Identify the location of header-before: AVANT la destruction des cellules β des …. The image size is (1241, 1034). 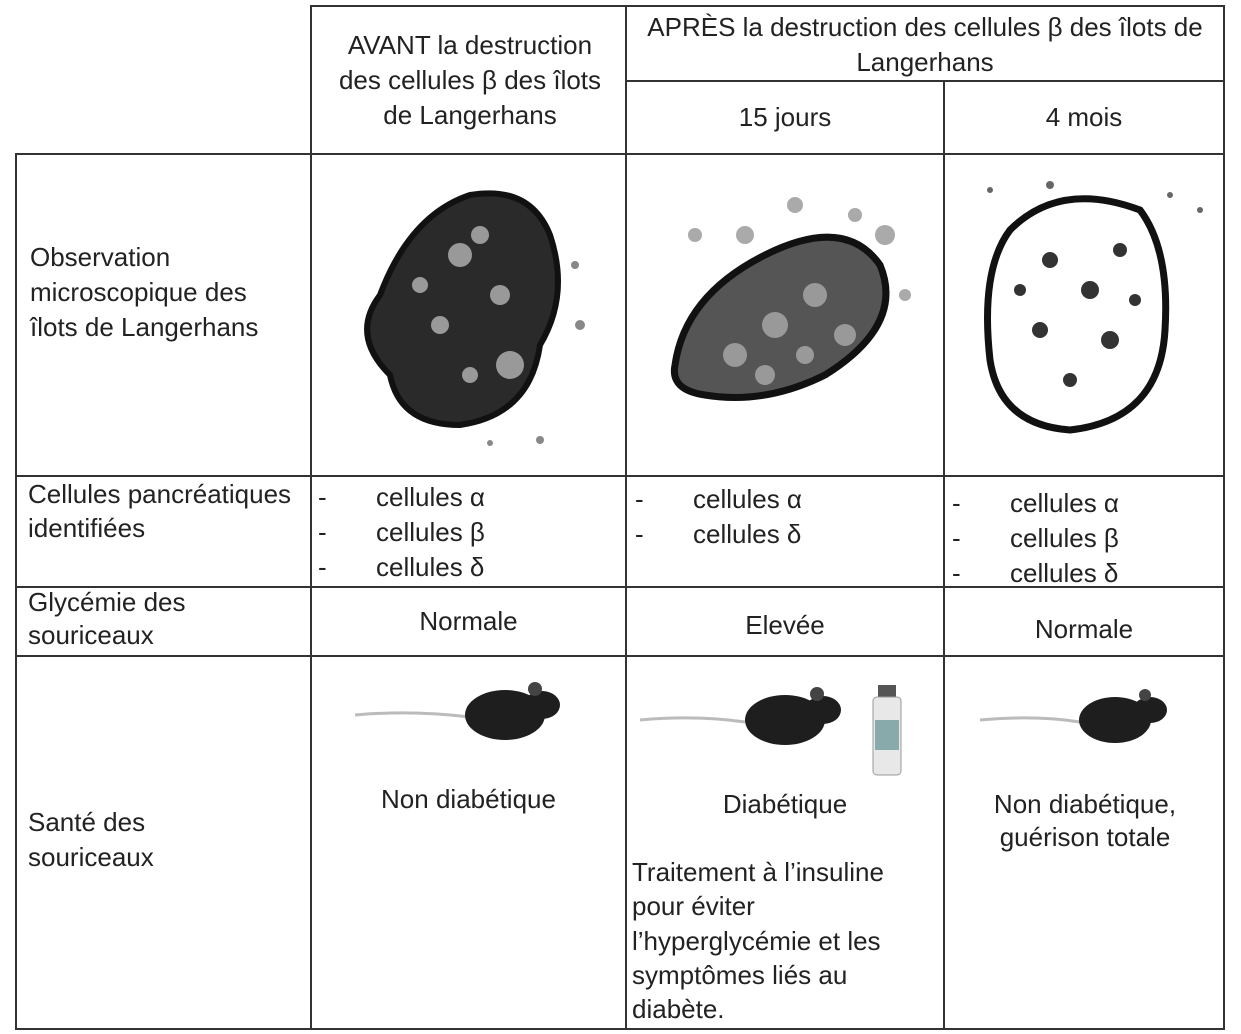
(470, 80).